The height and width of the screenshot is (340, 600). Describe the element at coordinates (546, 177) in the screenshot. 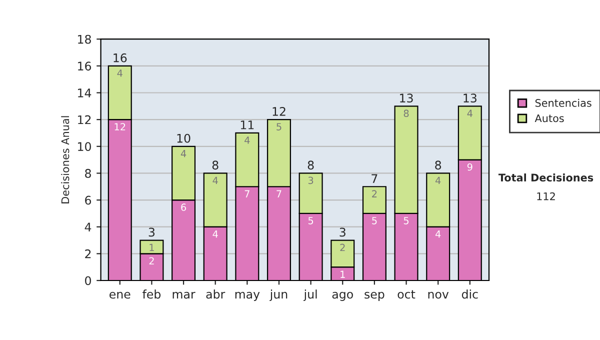

I see `text: Total Decisiones` at that location.